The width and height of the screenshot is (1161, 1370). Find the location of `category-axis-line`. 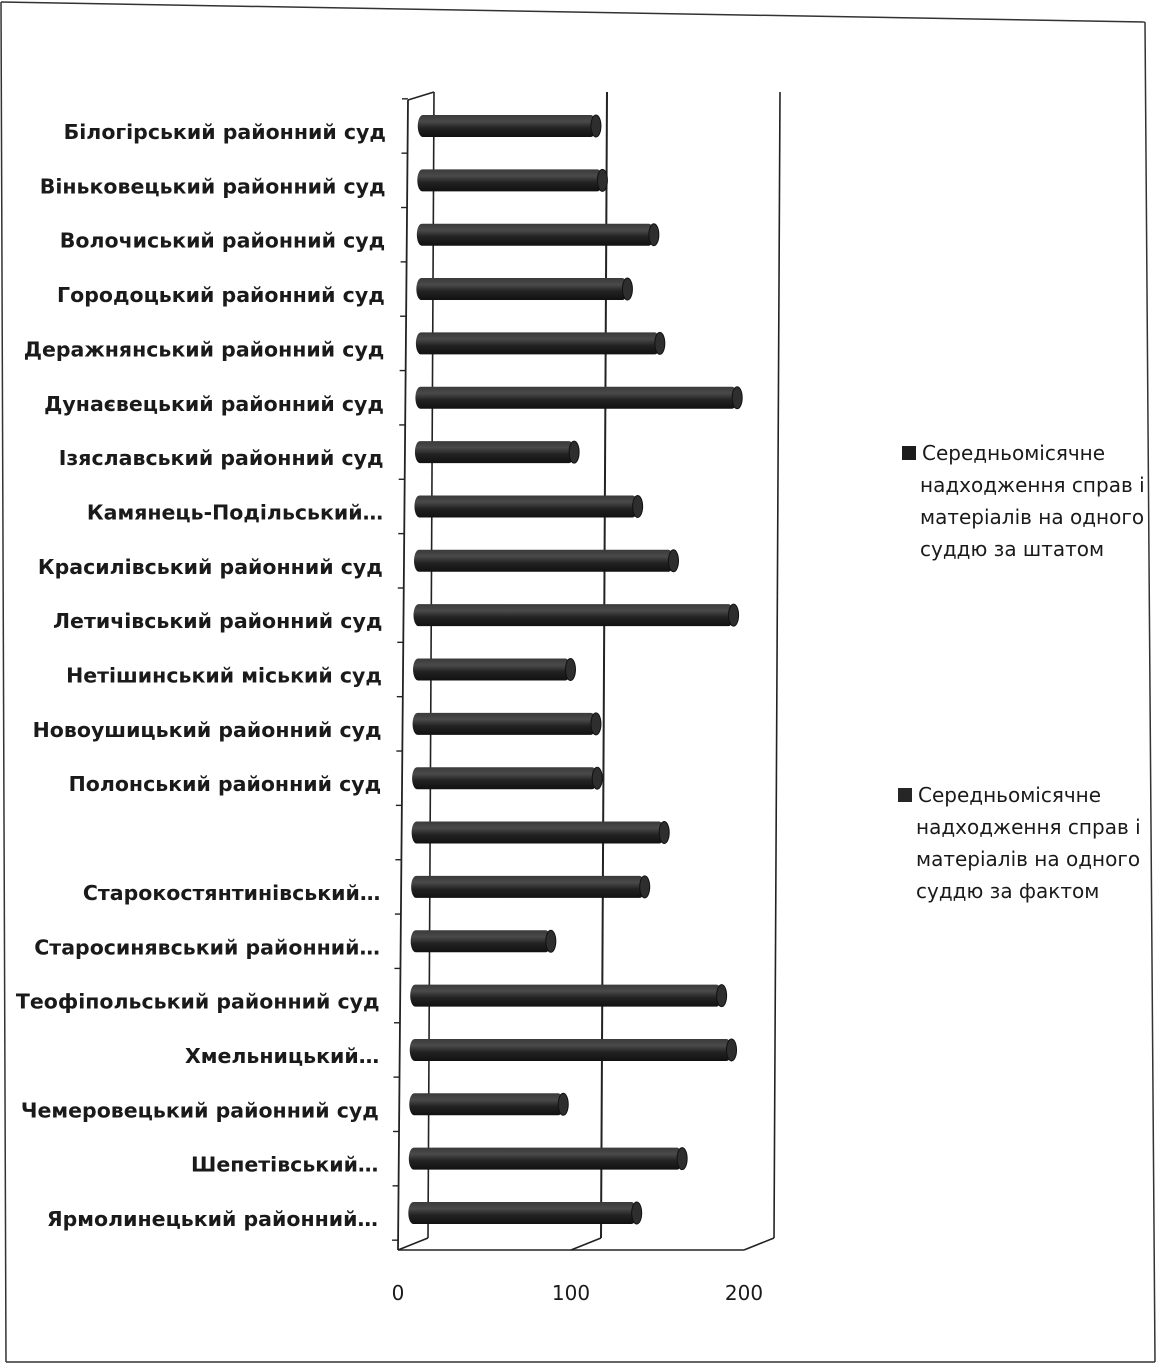

category-axis-line is located at coordinates (403, 675).